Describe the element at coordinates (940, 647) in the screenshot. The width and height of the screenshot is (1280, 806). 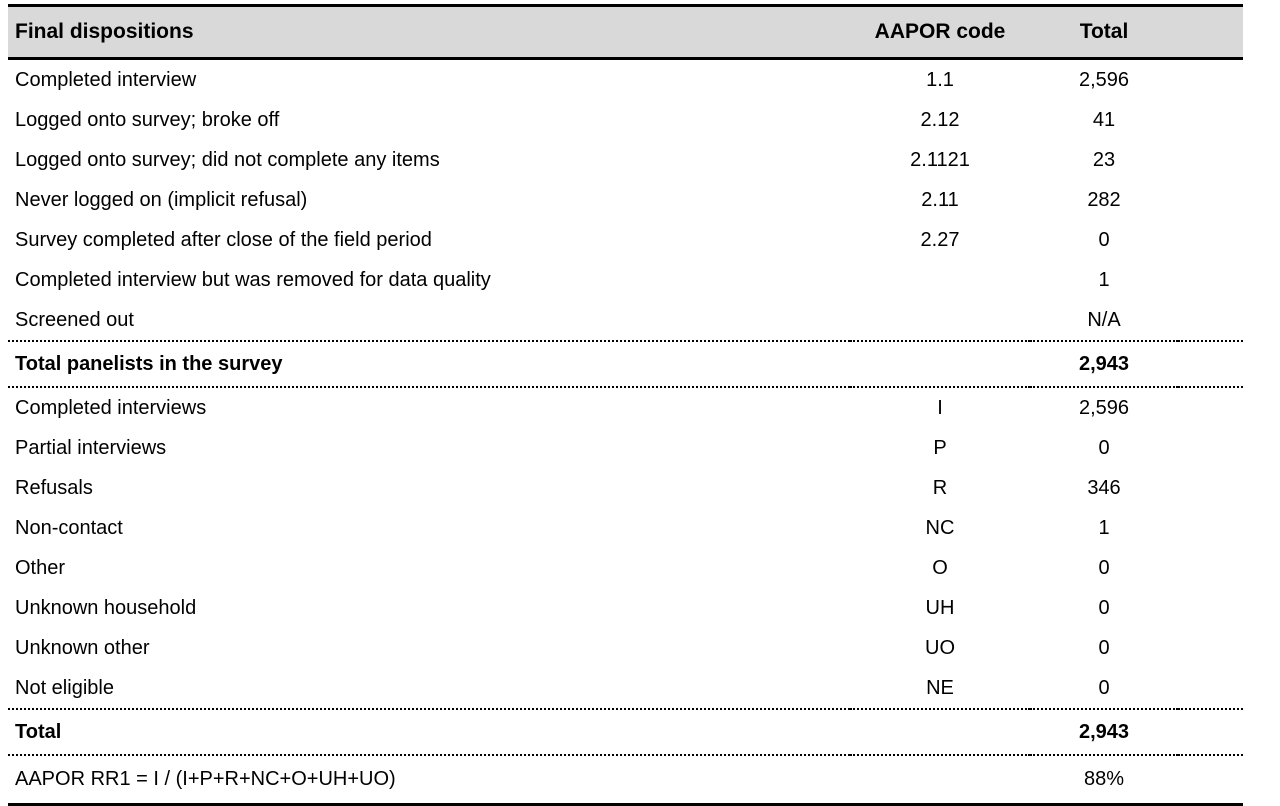
I see `cell-code: UO` at that location.